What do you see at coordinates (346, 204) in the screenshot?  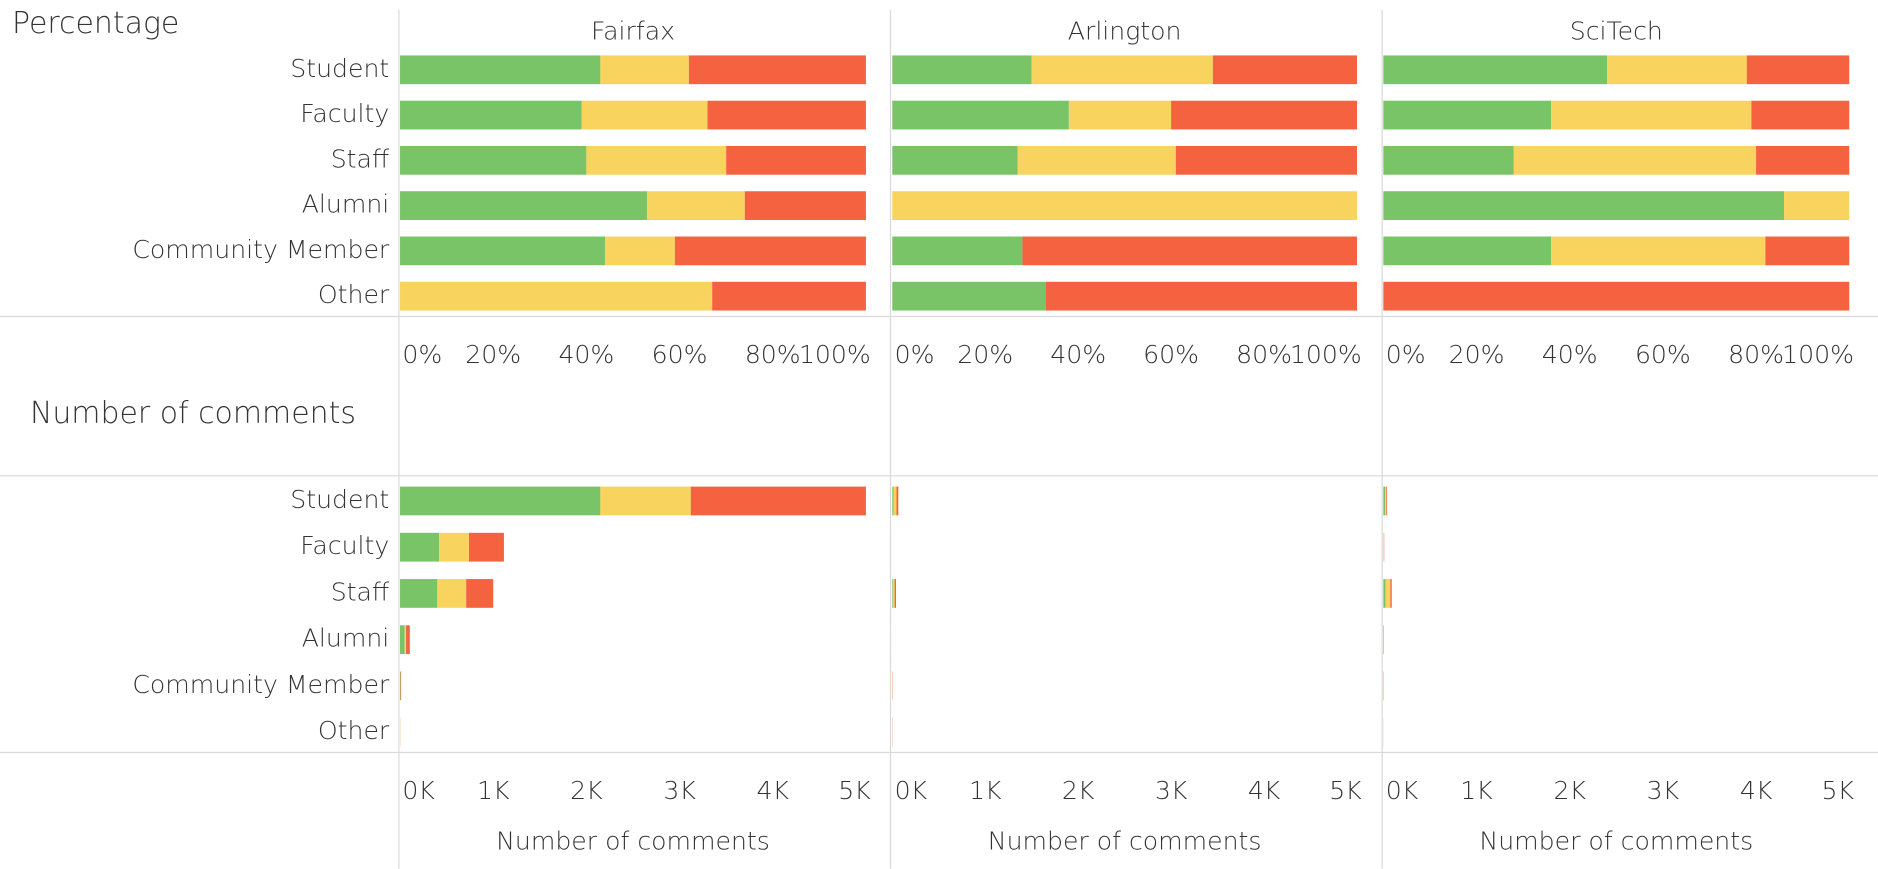 I see `y-tick-label: Alumni` at bounding box center [346, 204].